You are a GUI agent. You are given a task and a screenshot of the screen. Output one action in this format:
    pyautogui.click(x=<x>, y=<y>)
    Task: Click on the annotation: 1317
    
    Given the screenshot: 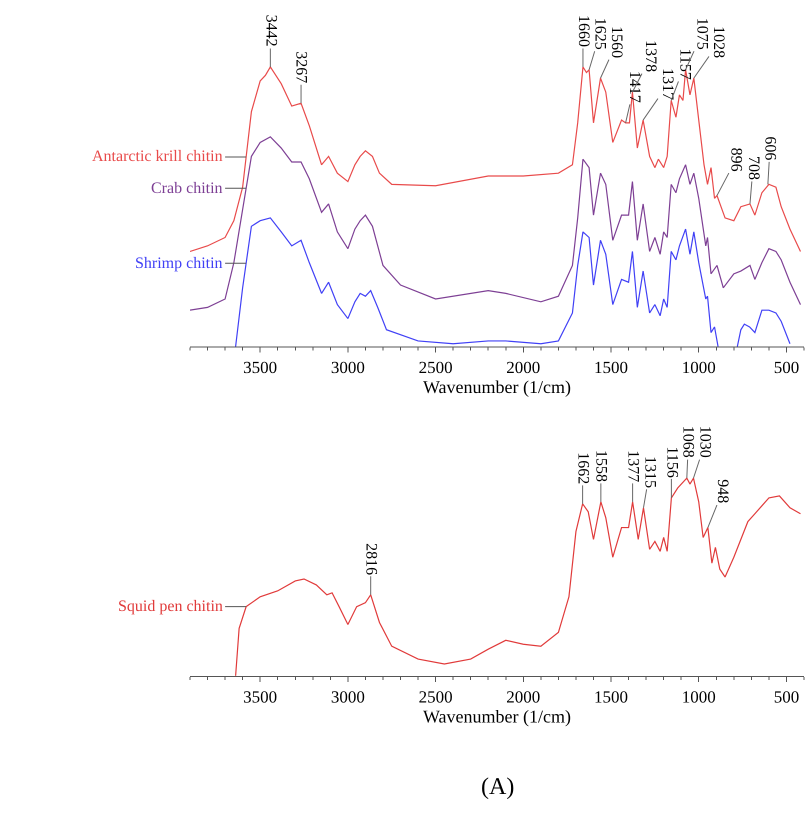 What is the action you would take?
    pyautogui.click(x=667, y=84)
    